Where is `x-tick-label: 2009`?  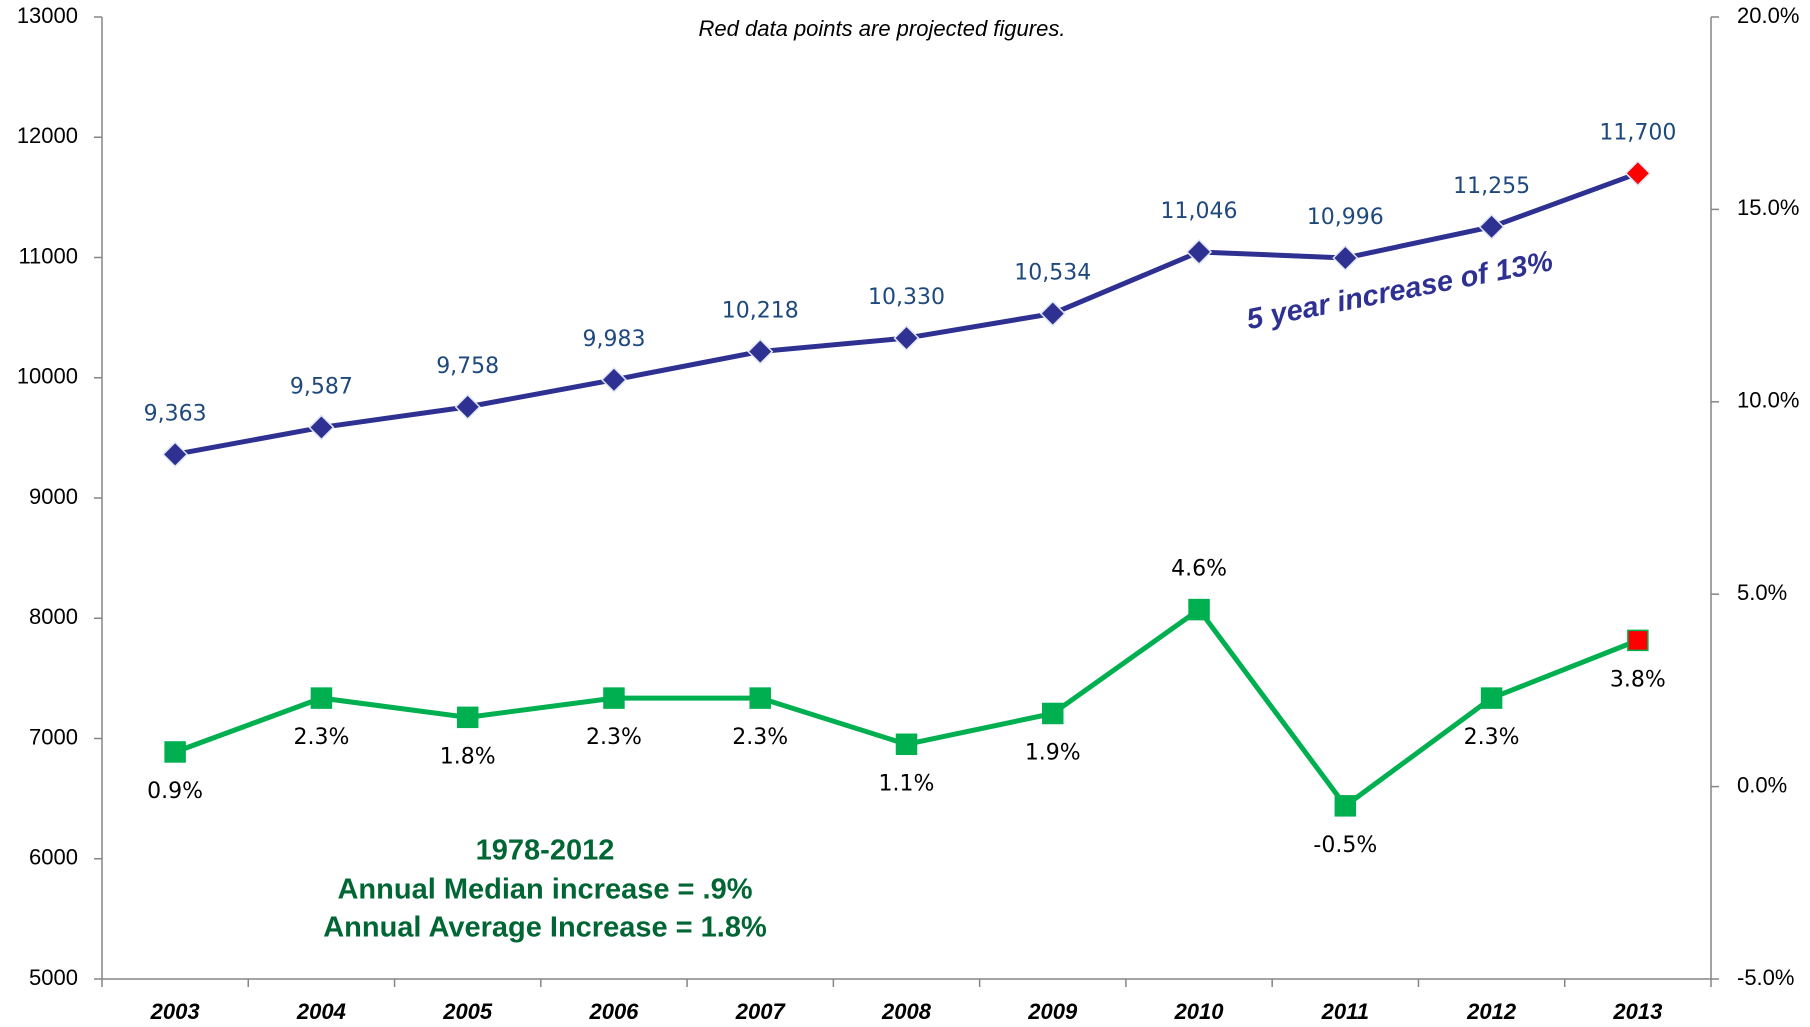
x-tick-label: 2009 is located at coordinates (1052, 1011).